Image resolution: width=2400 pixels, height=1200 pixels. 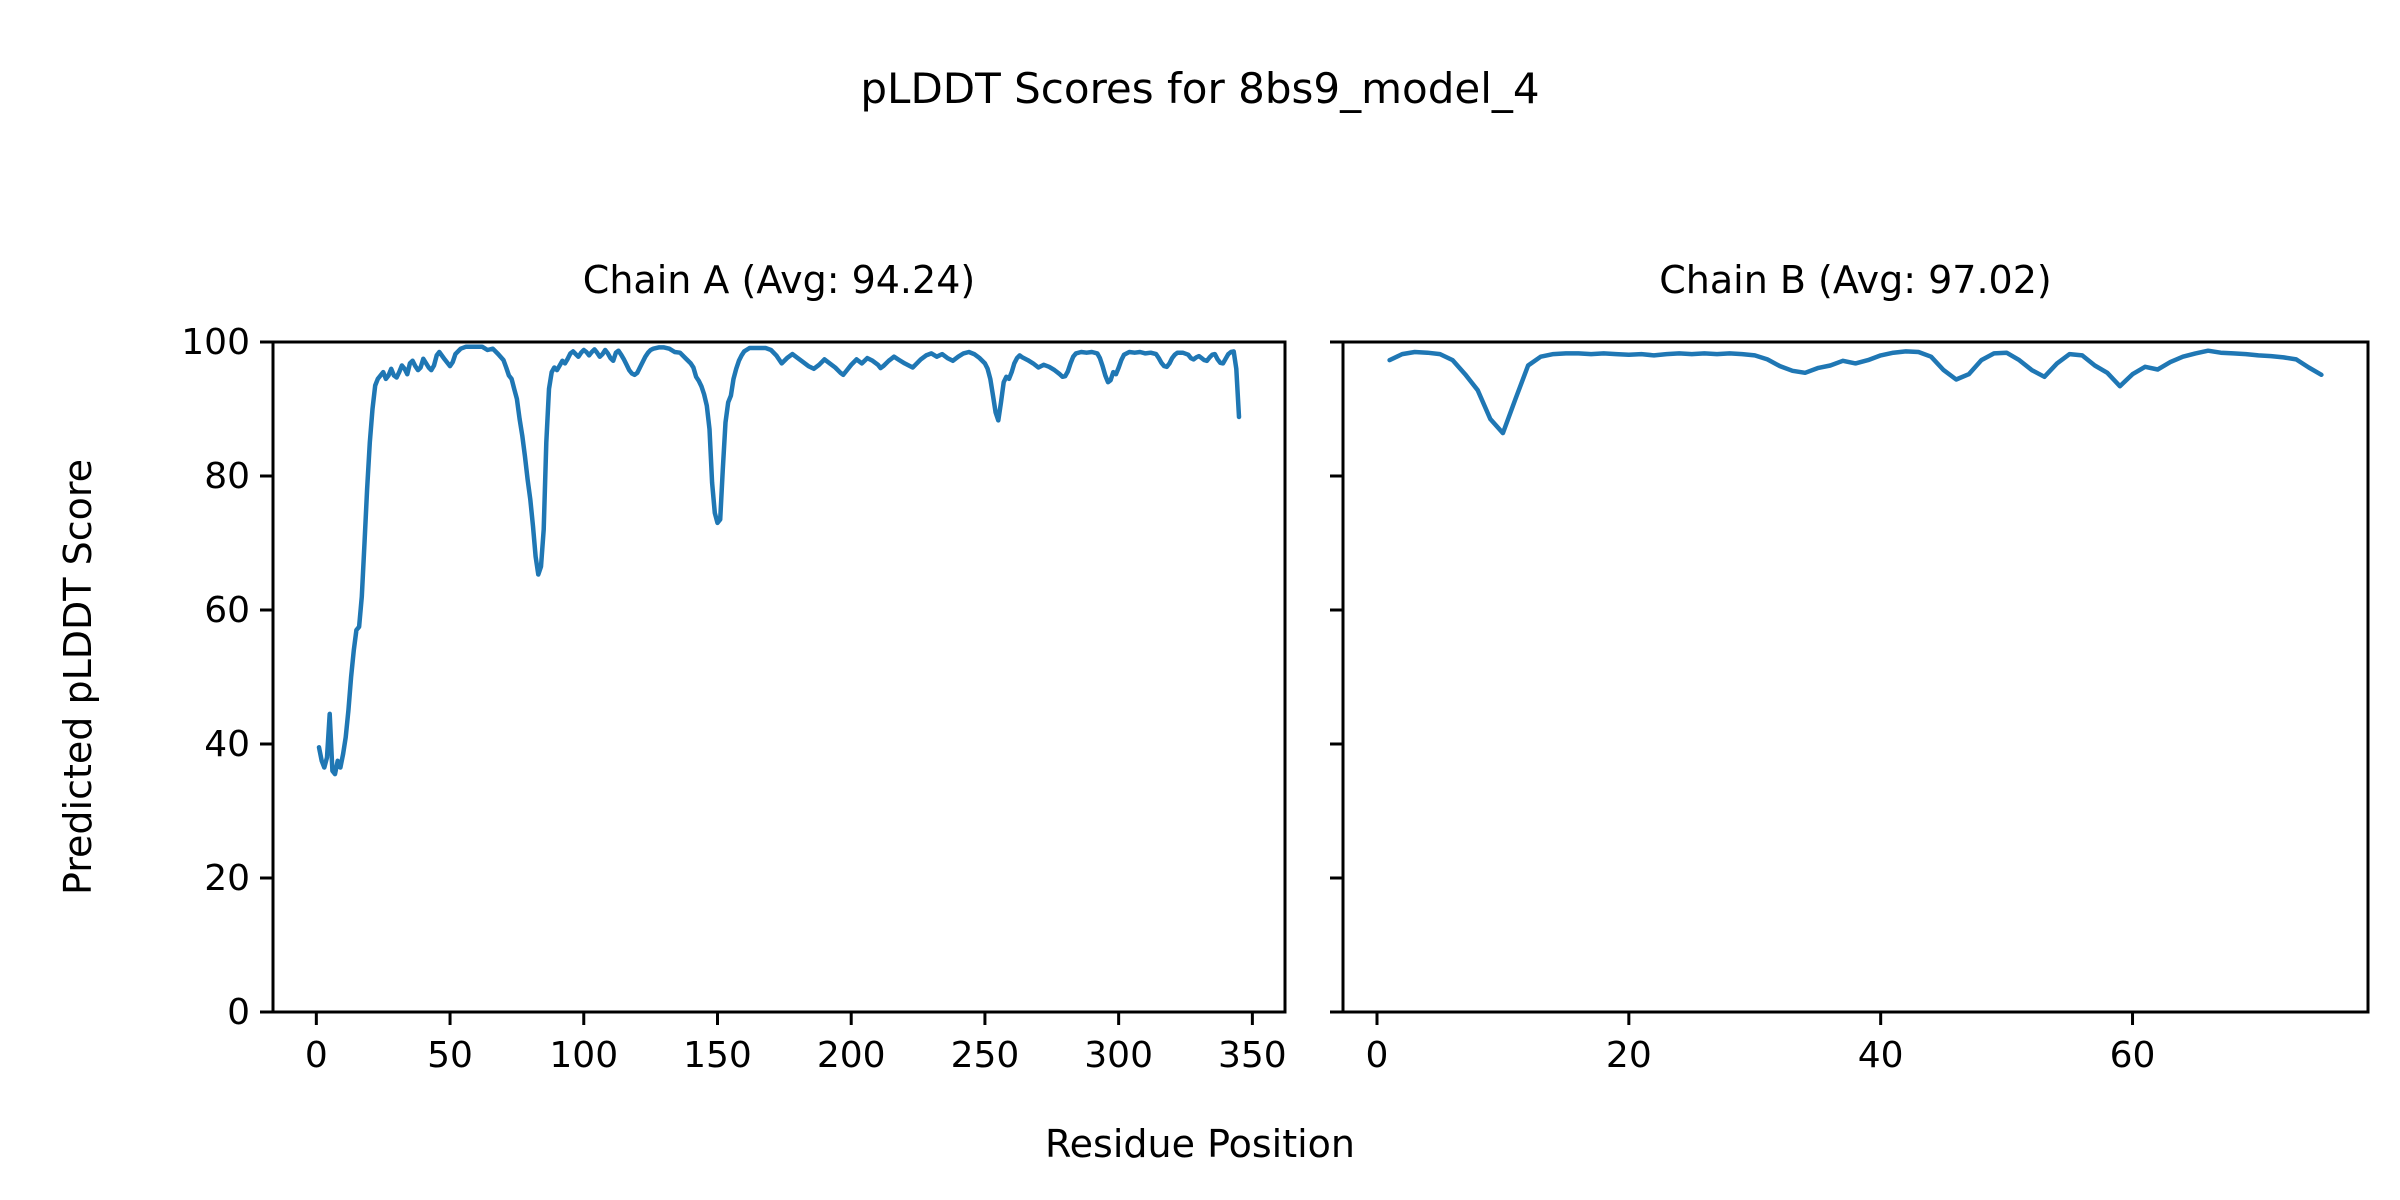 What do you see at coordinates (851, 1055) in the screenshot?
I see `x-tick-label: 200` at bounding box center [851, 1055].